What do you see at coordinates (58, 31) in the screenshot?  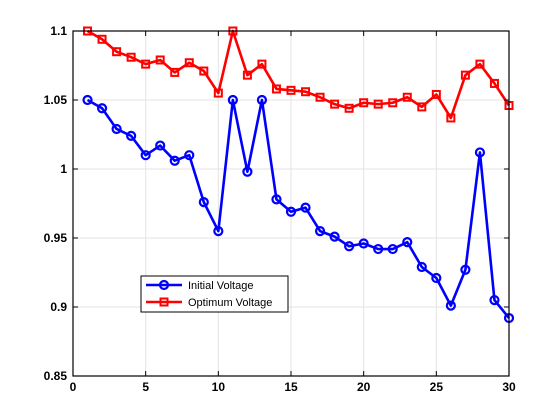 I see `y-tick-label: 1.1` at bounding box center [58, 31].